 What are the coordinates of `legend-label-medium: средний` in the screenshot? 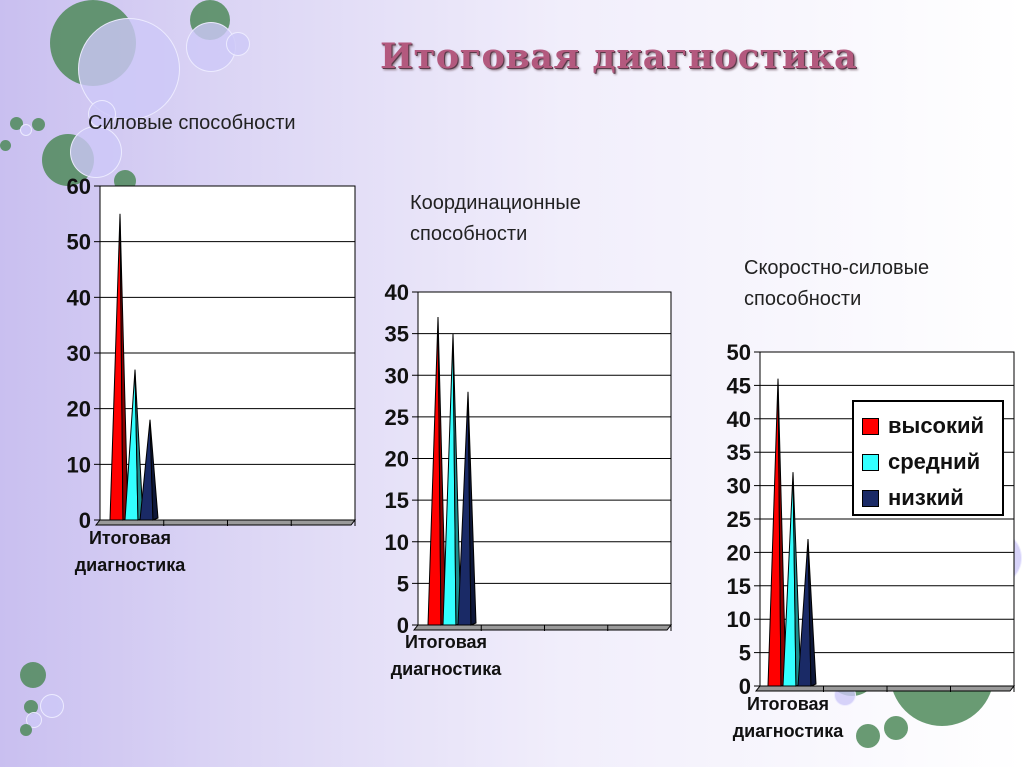 It's located at (934, 461).